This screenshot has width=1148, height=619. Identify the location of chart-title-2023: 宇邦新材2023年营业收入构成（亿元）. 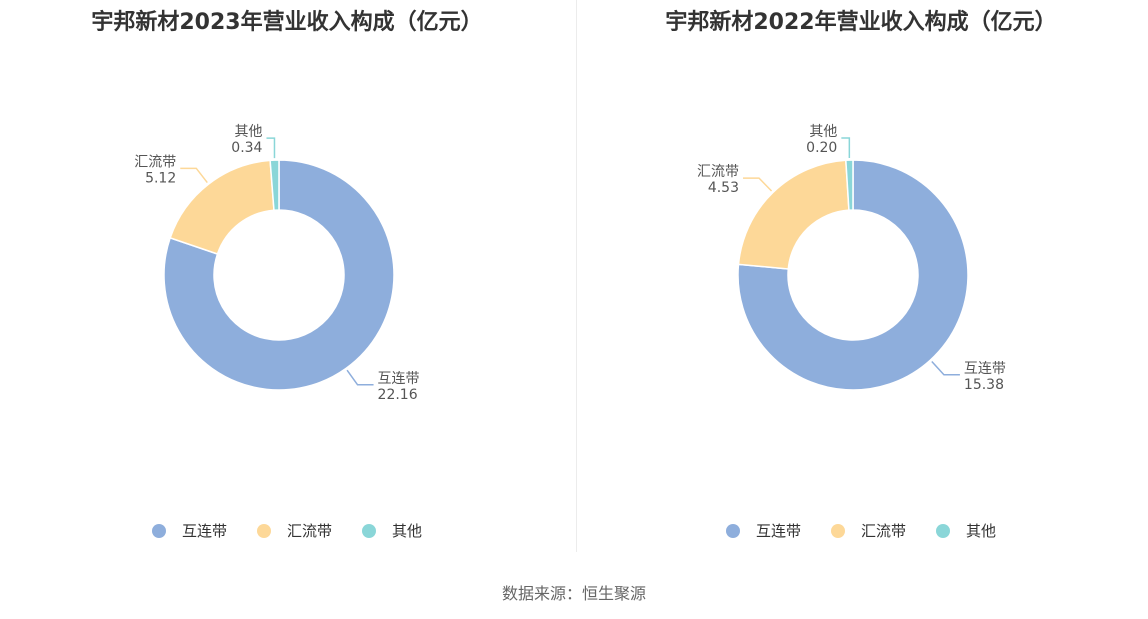
(287, 22).